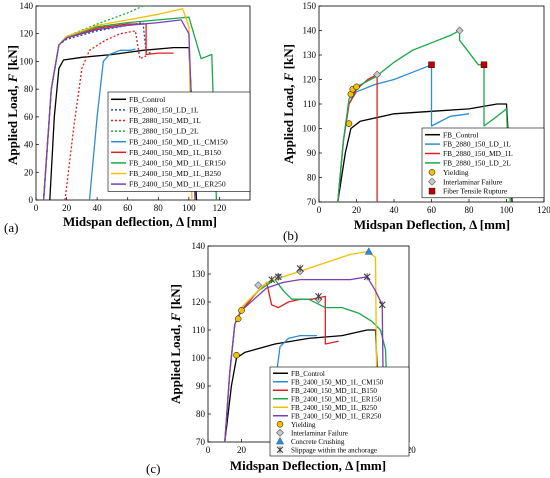 The image size is (550, 478). I want to click on panel-a-ylabel: Applied Load, F [kN], so click(12, 105).